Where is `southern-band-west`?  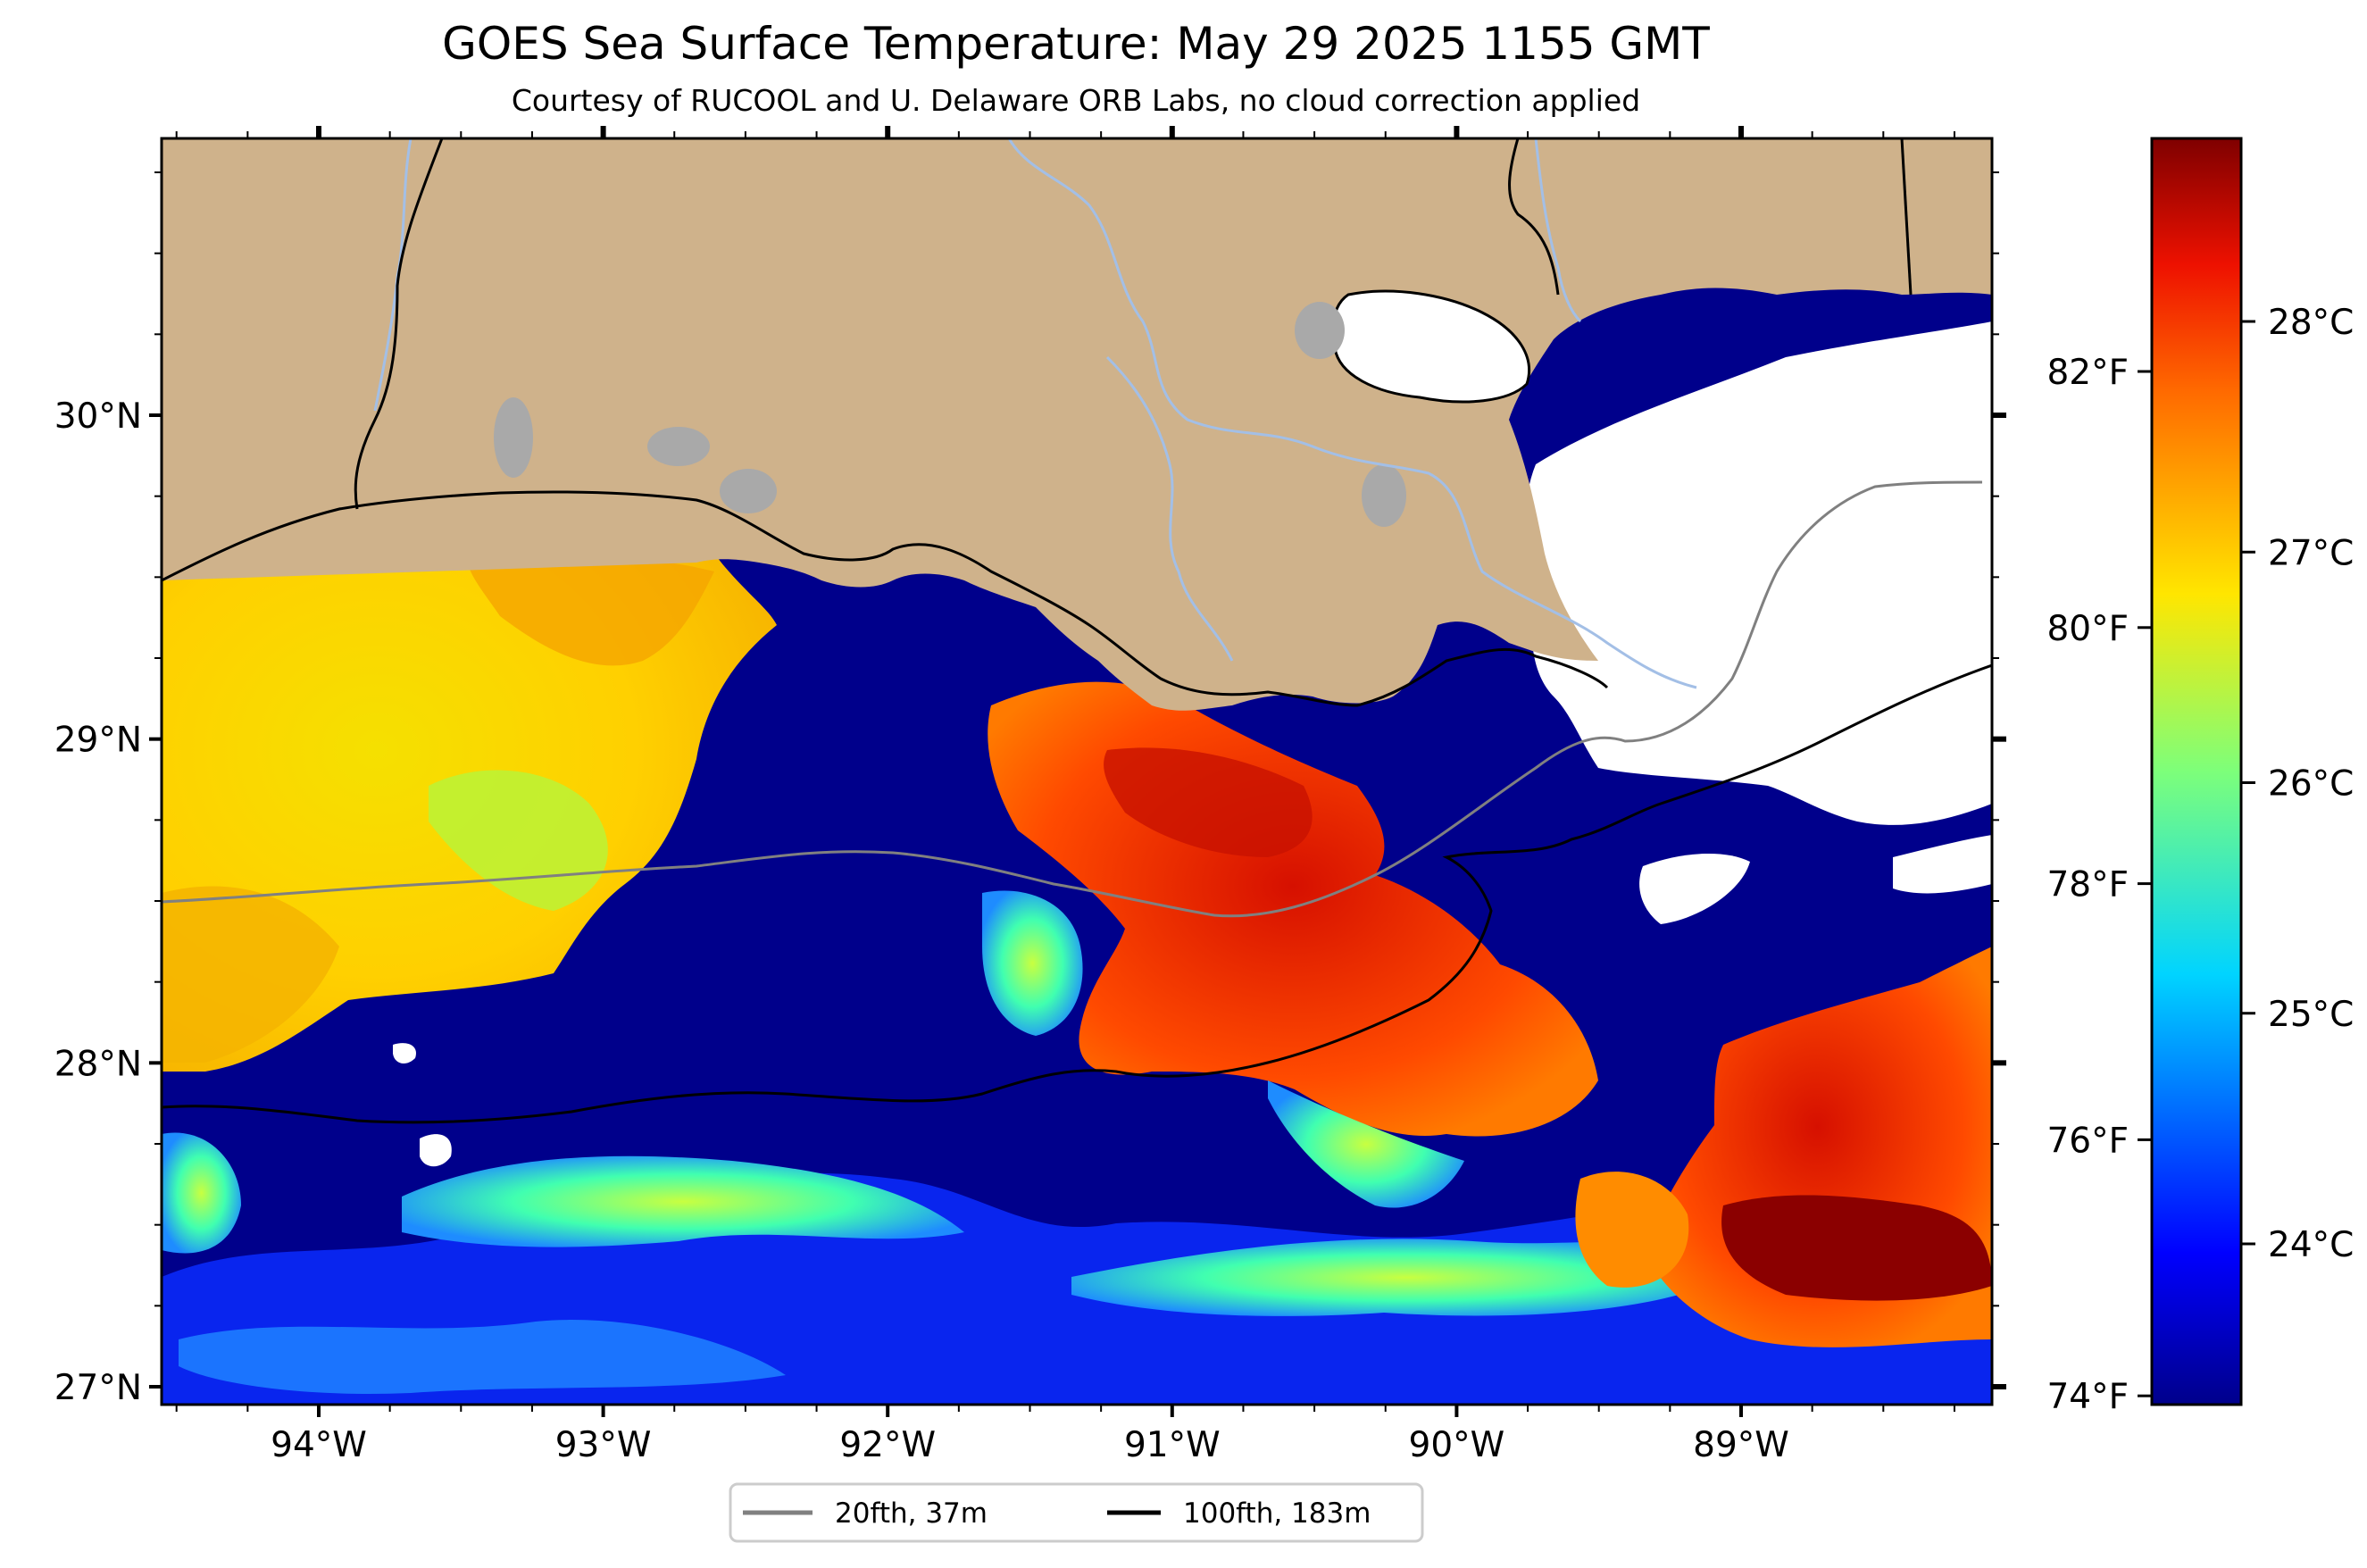
southern-band-west is located at coordinates (201, 1193).